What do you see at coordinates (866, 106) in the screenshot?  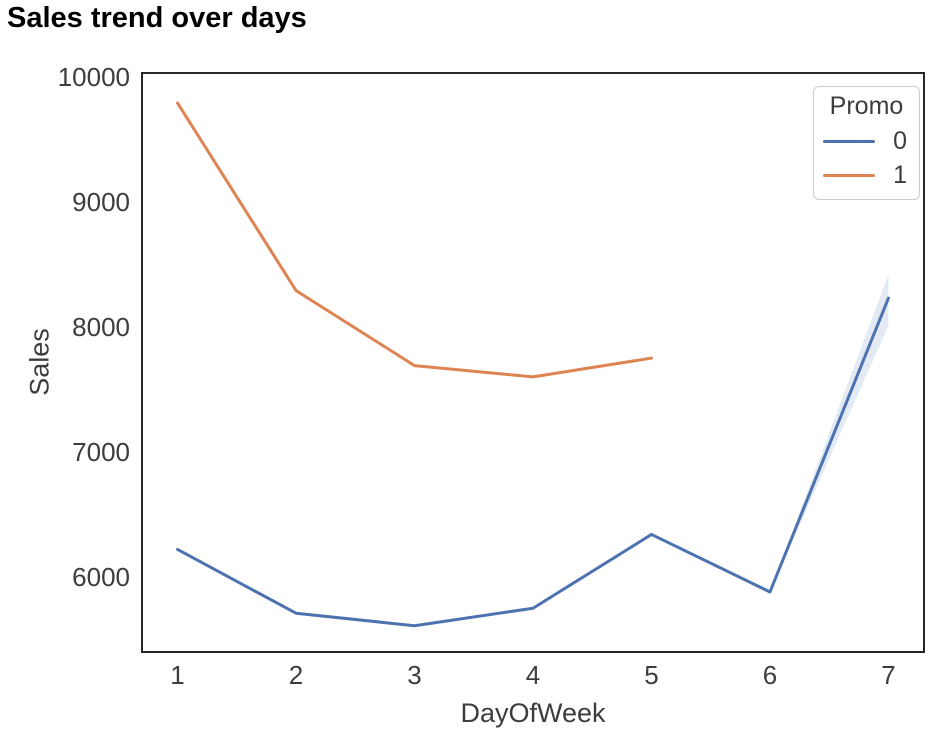 I see `legend-title: Promo` at bounding box center [866, 106].